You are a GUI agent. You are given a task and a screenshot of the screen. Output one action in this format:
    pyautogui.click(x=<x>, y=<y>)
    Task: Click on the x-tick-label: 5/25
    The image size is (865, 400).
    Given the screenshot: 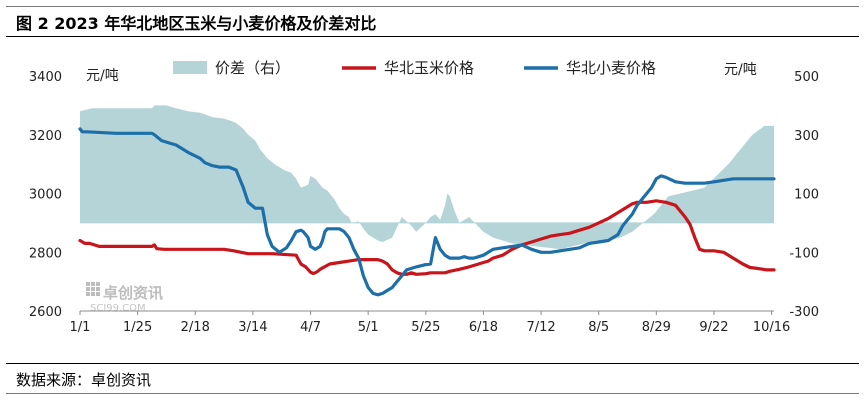 What is the action you would take?
    pyautogui.click(x=425, y=327)
    